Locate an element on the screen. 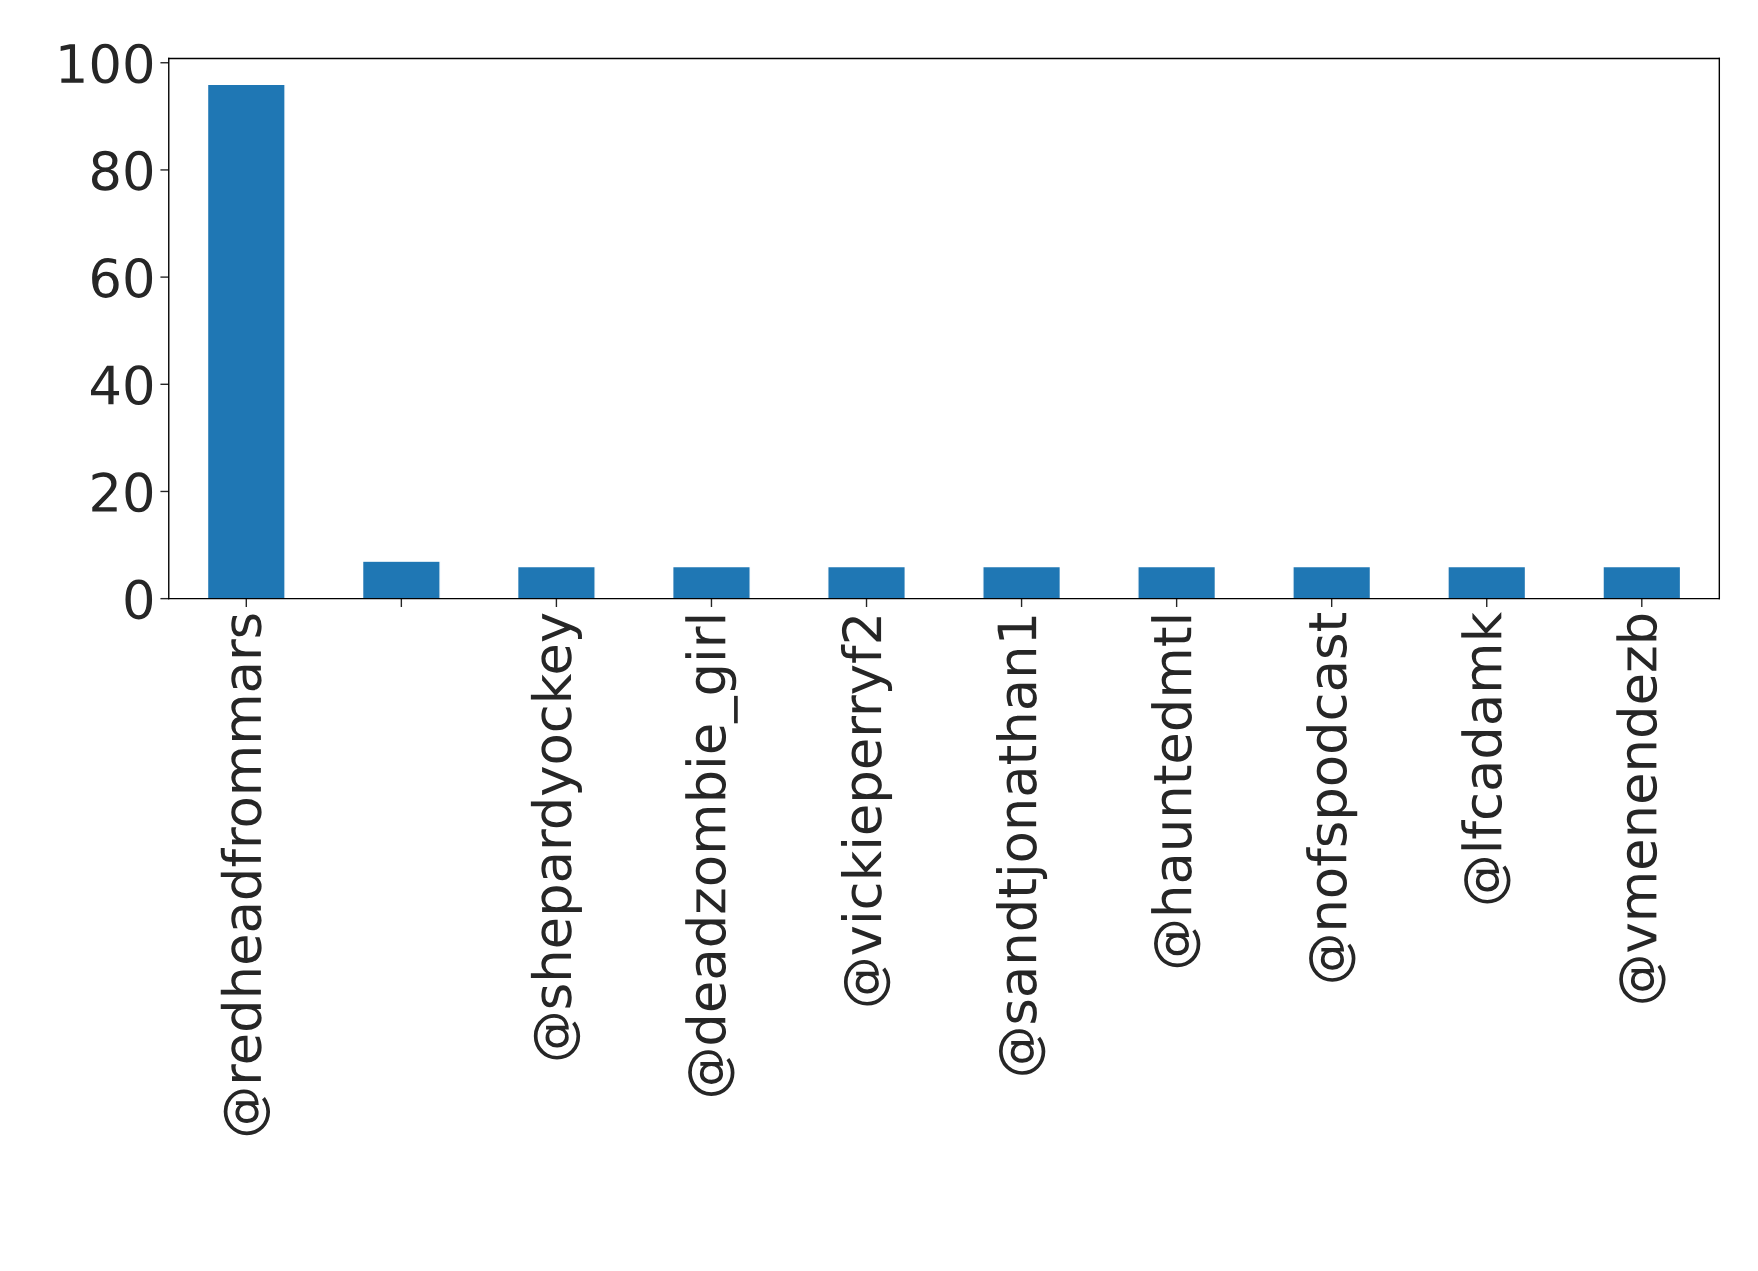  y-tick-label: 100 is located at coordinates (106, 63).